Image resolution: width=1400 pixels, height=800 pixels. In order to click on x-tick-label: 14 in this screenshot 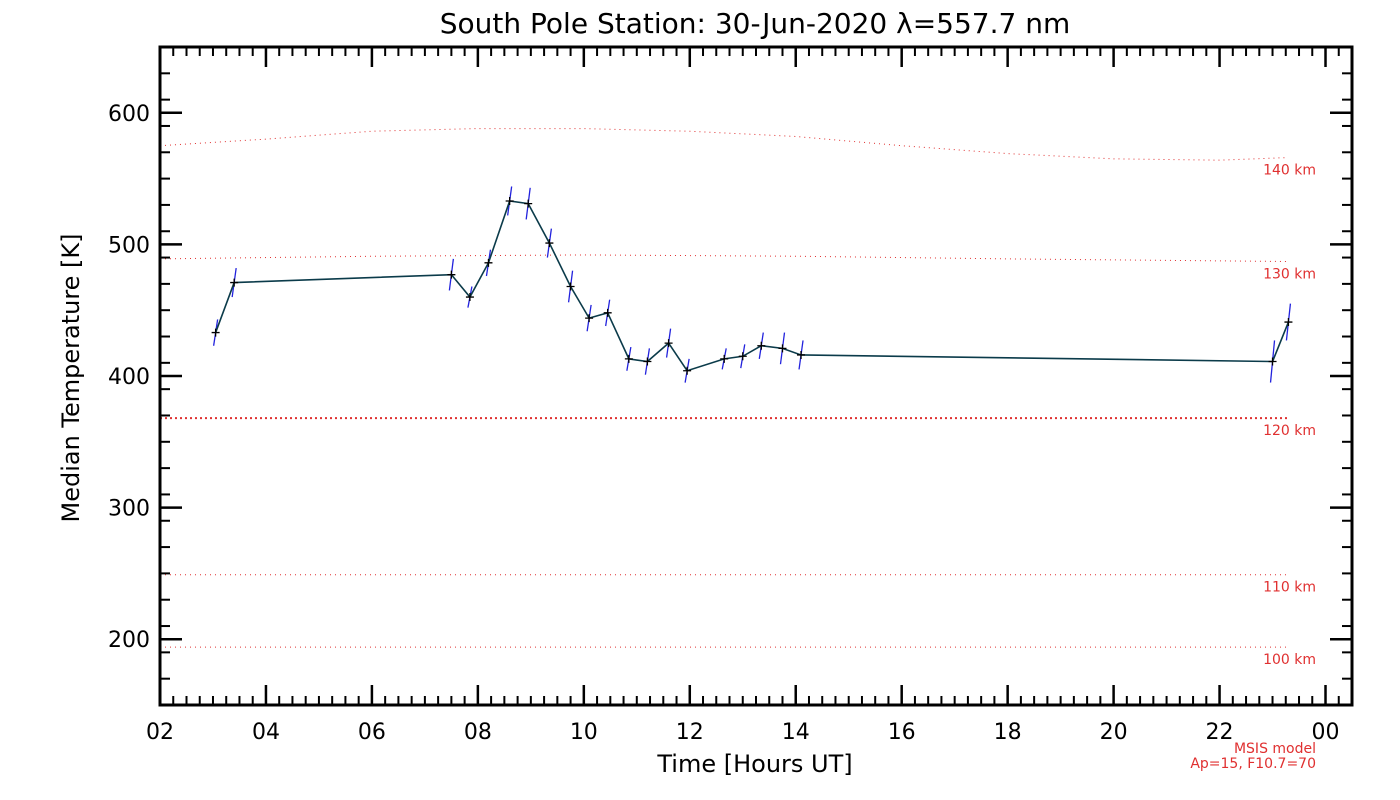, I will do `click(796, 732)`.